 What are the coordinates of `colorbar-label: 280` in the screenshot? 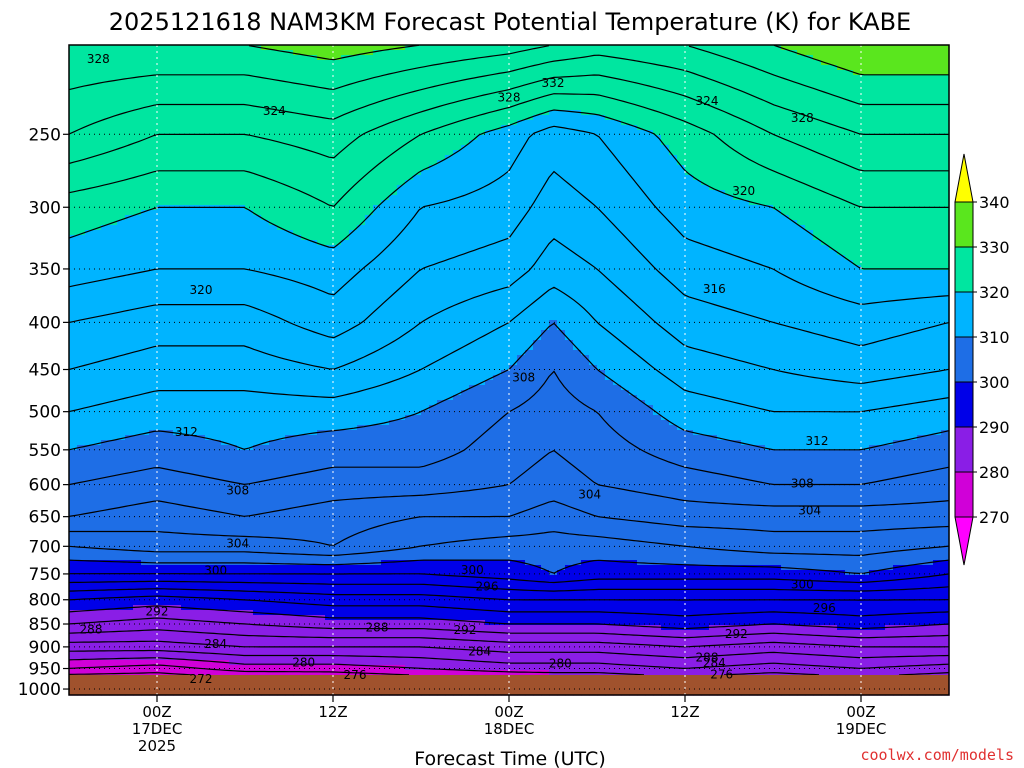 It's located at (994, 472).